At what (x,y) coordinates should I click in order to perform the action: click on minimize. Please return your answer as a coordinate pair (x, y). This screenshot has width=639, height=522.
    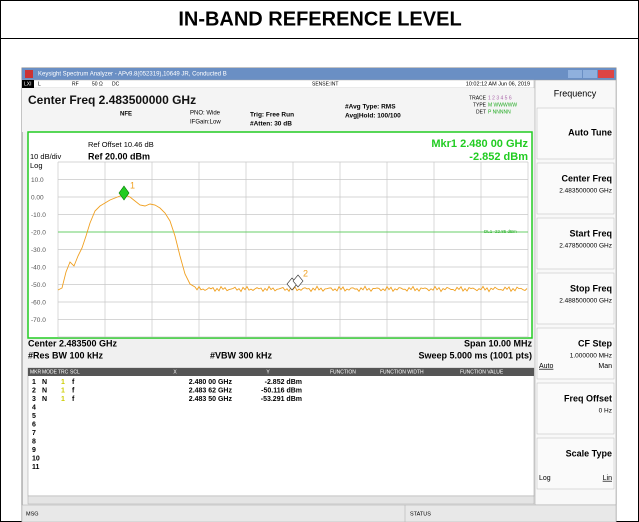
    Looking at the image, I should click on (575, 74).